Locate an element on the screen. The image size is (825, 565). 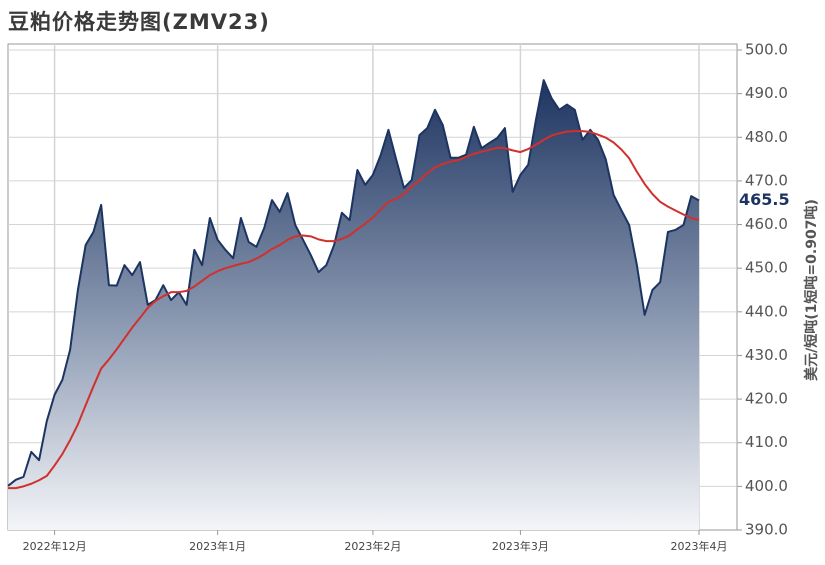
y-tick-label: 400.0 is located at coordinates (766, 486).